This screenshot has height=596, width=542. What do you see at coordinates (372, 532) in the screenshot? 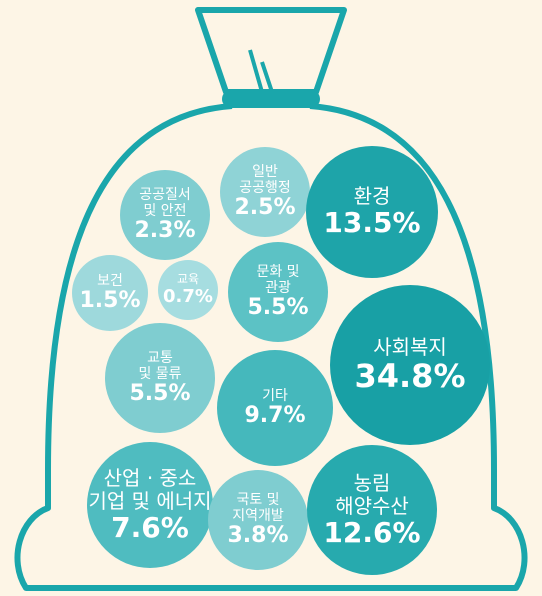
I see `value-label: 12.6%` at bounding box center [372, 532].